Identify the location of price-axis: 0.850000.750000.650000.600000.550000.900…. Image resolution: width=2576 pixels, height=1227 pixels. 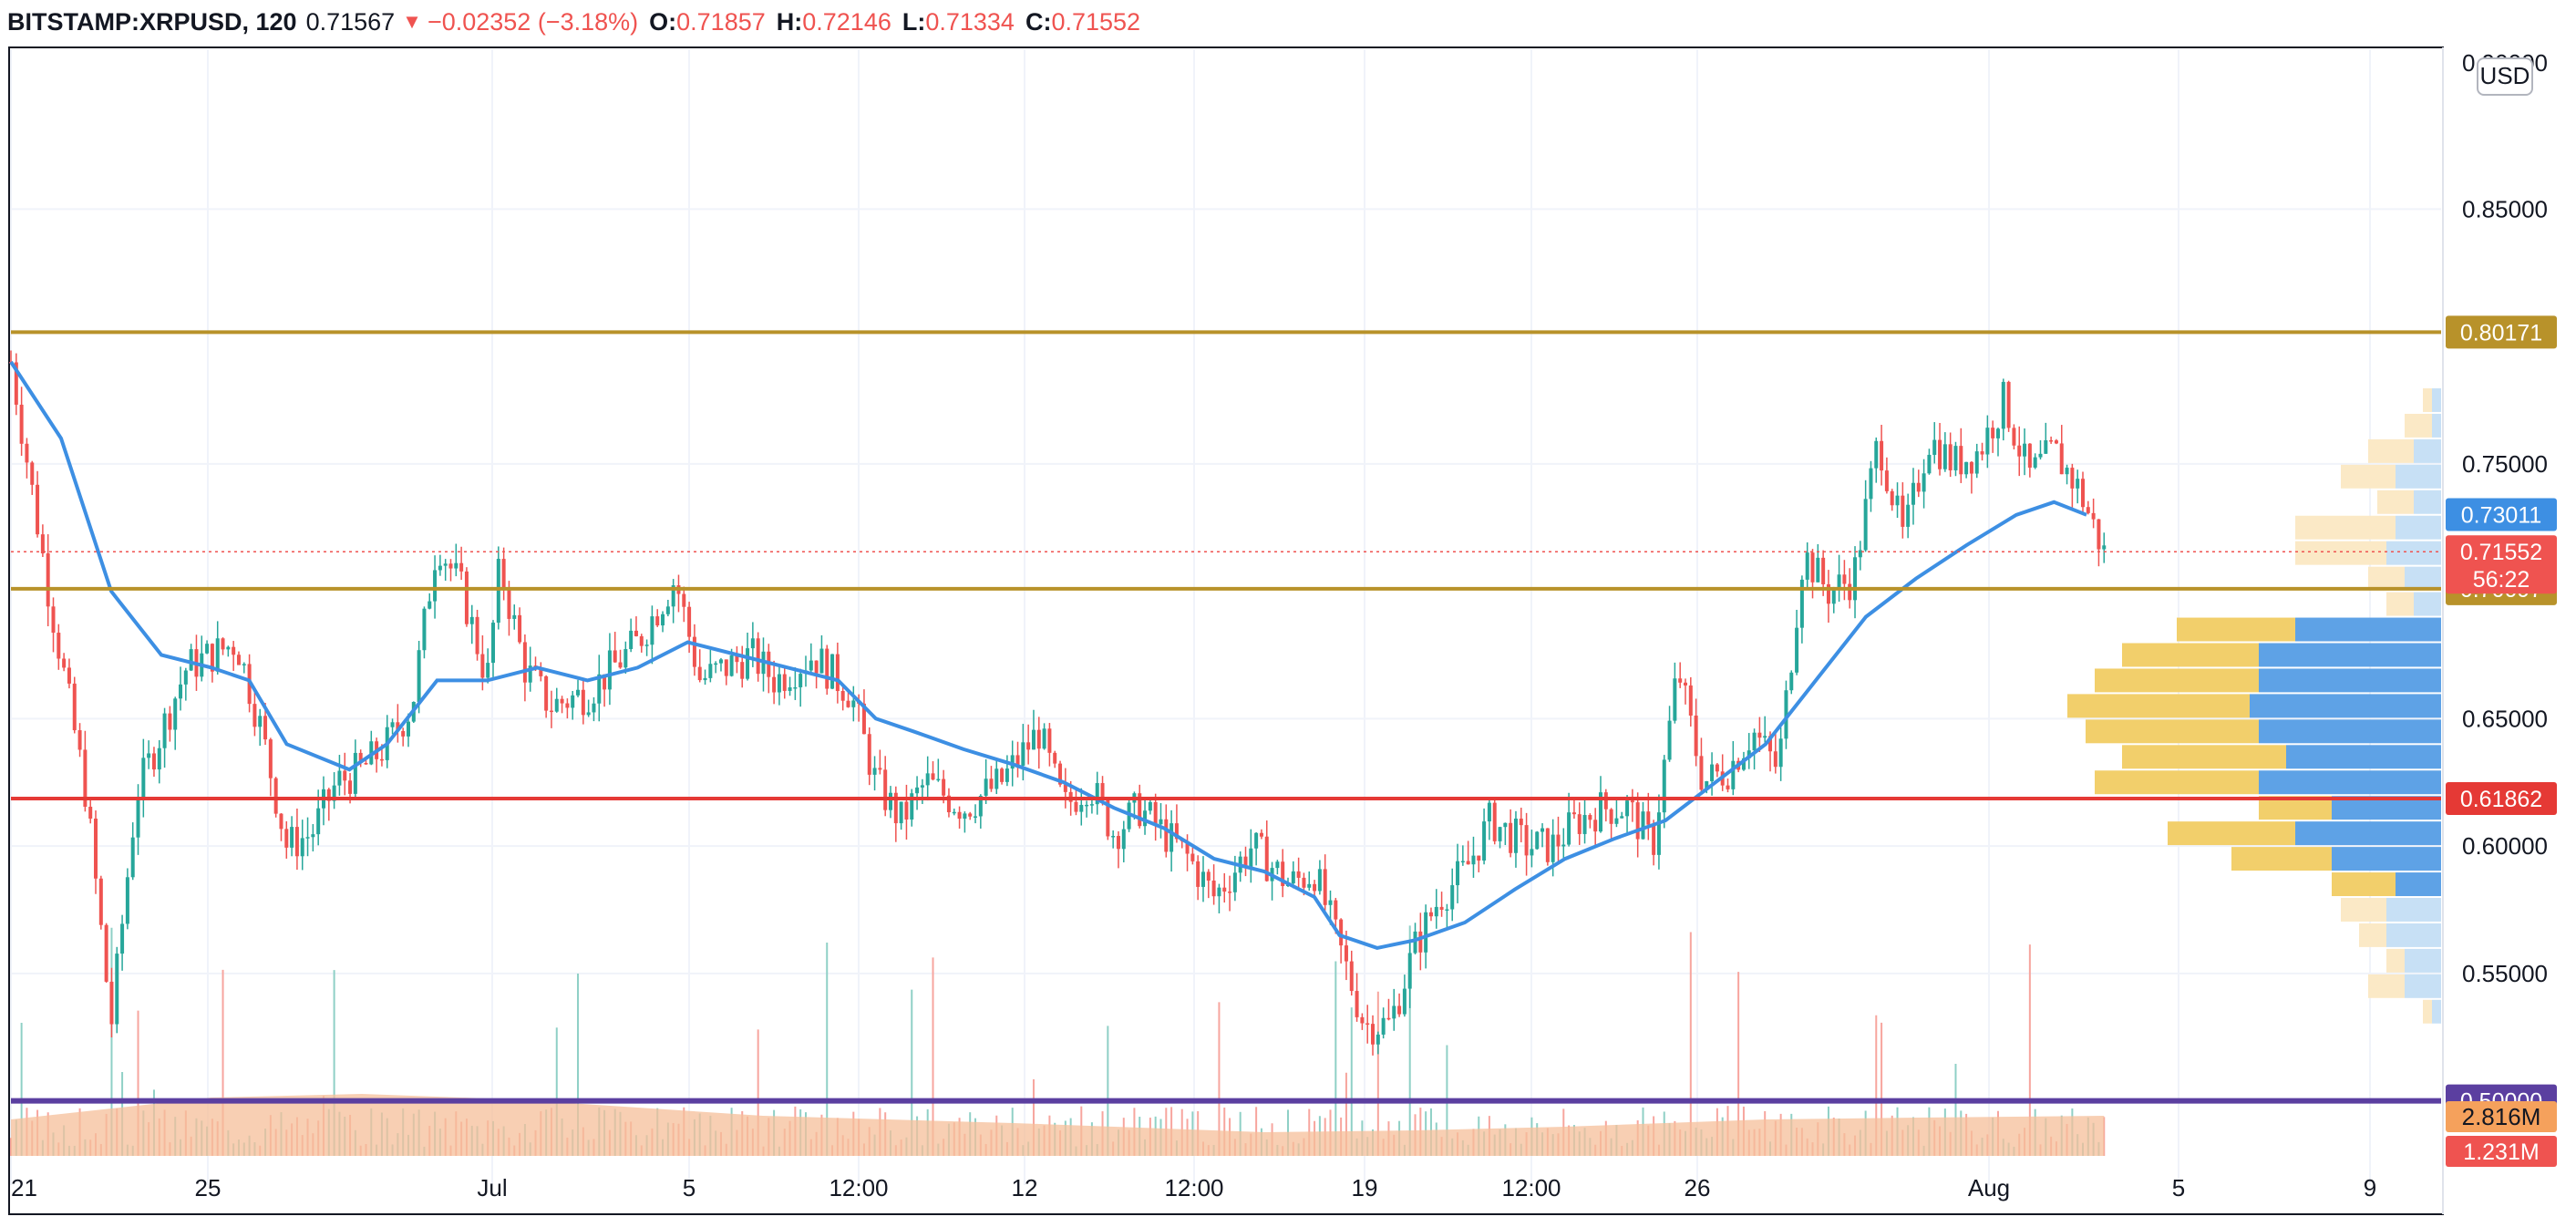
(2505, 518).